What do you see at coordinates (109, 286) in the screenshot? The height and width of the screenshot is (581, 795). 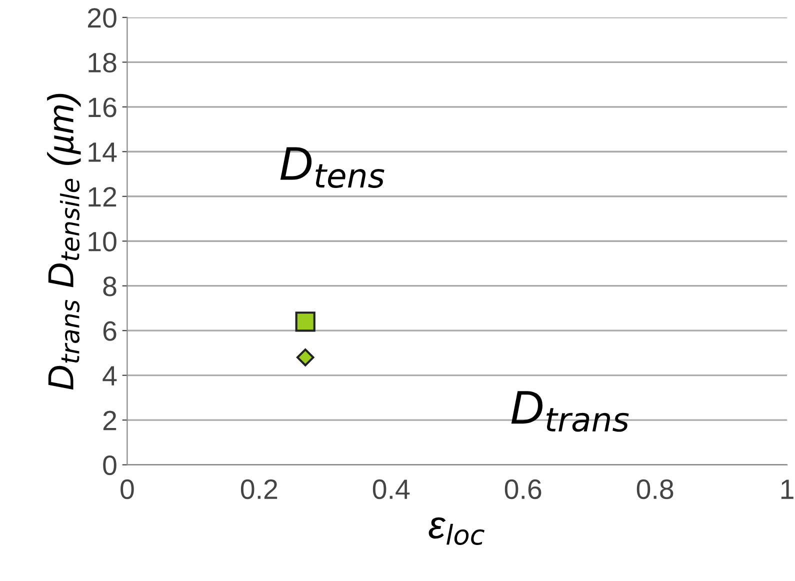 I see `y-tick-label: 8` at bounding box center [109, 286].